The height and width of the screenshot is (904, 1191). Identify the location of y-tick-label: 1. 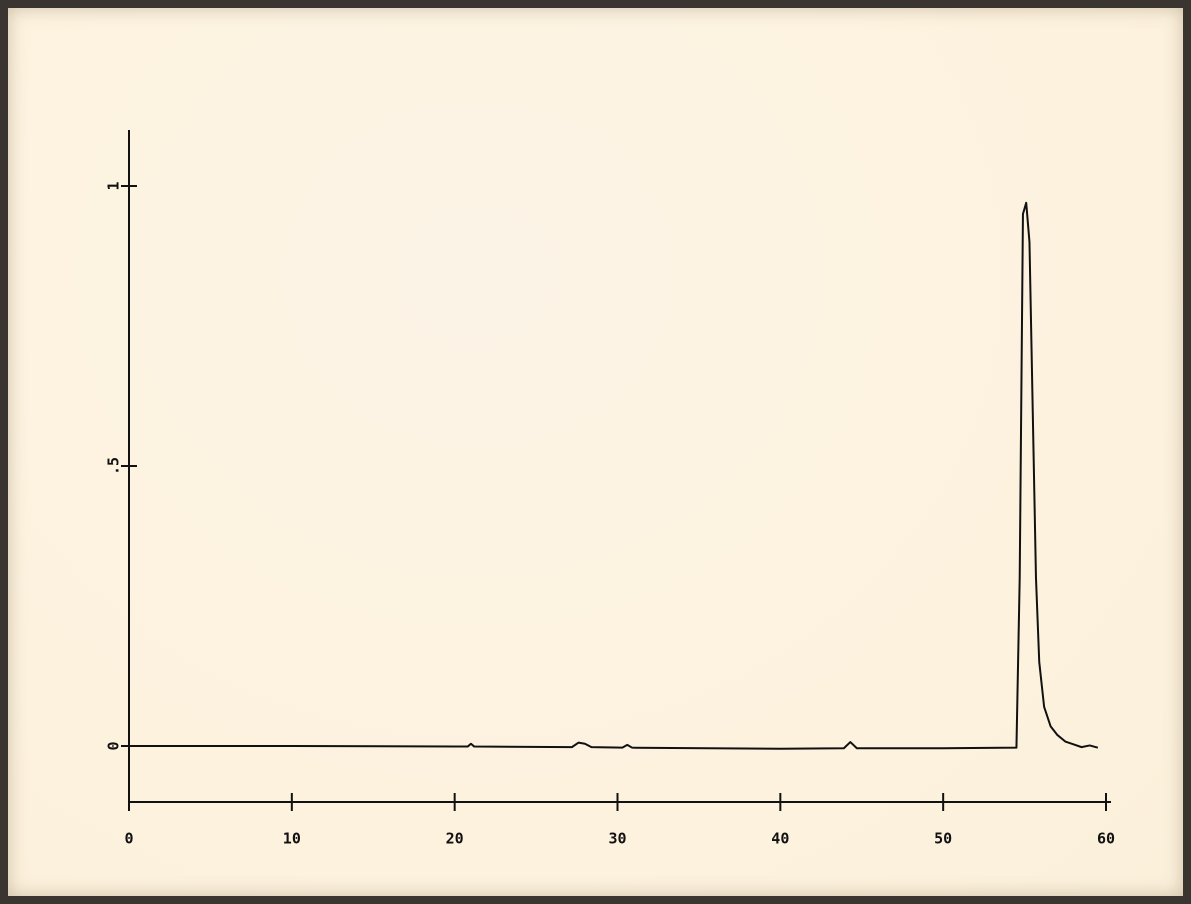
(114, 185).